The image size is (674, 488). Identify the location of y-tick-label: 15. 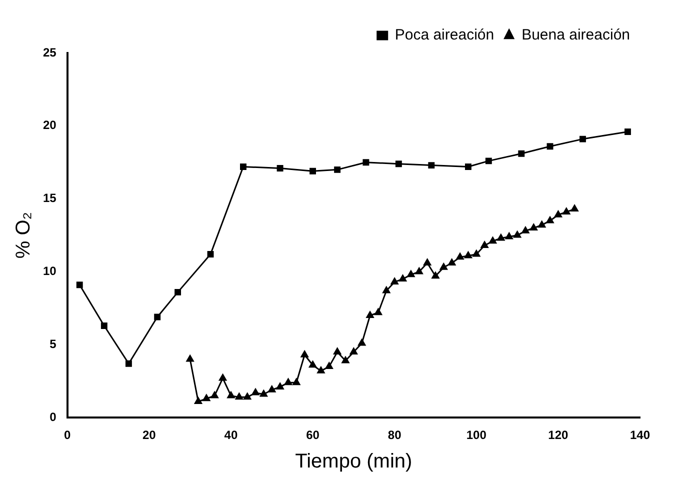
(49, 198).